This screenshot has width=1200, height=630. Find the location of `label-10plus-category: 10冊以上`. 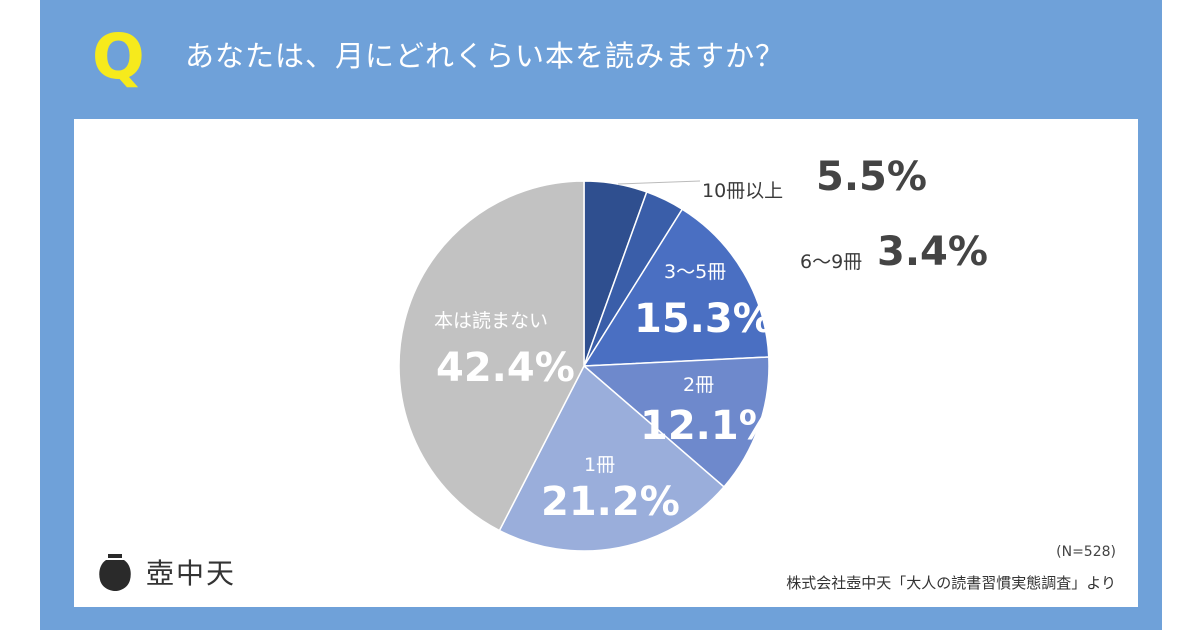

label-10plus-category: 10冊以上 is located at coordinates (743, 191).